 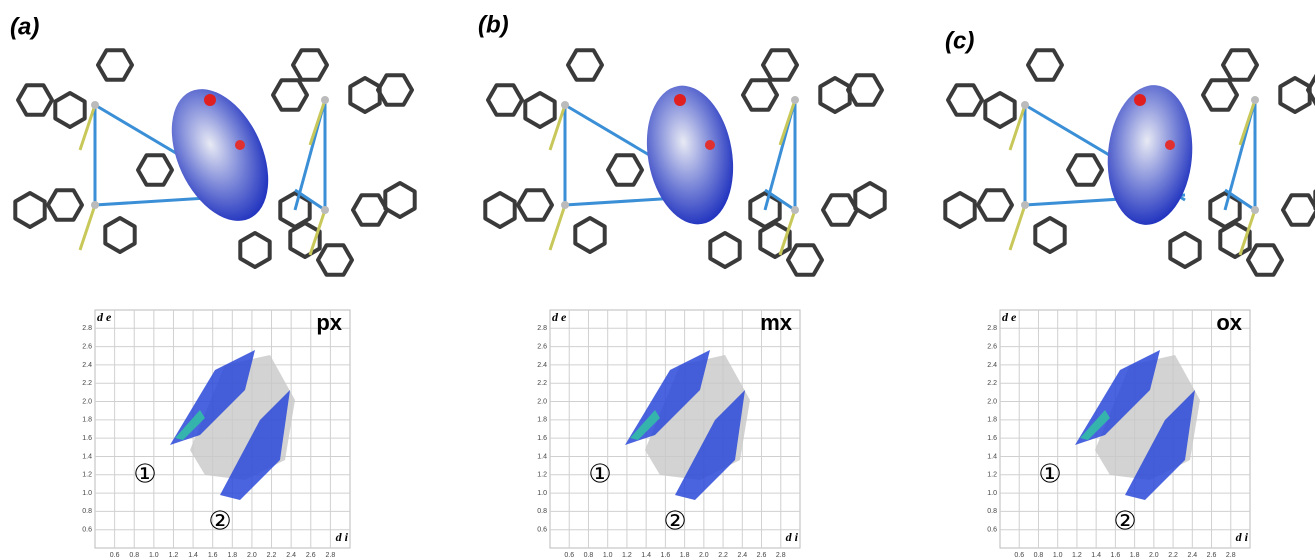 What do you see at coordinates (1240, 200) in the screenshot?
I see `bond` at bounding box center [1240, 200].